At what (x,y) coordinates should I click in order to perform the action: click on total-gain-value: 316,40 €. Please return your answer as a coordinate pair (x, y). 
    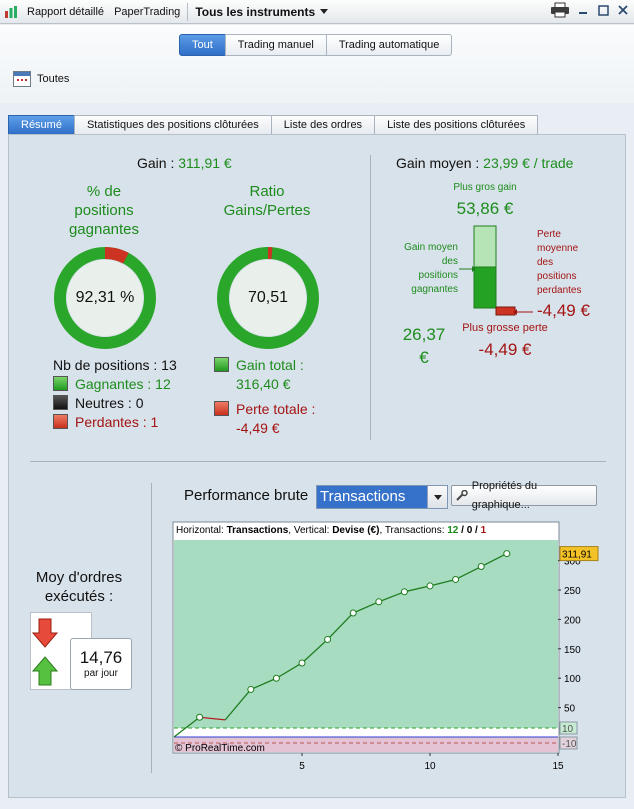
    Looking at the image, I should click on (263, 384).